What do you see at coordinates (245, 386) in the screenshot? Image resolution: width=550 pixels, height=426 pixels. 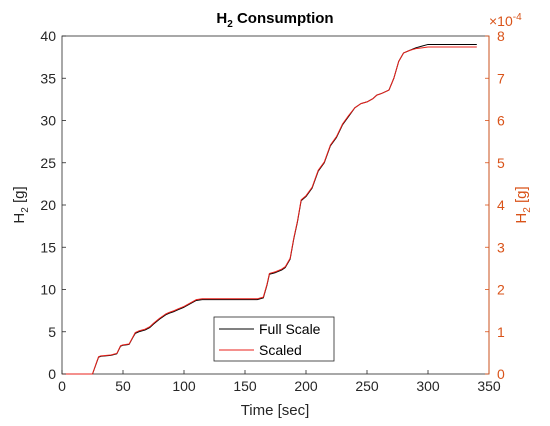 I see `x-tick-label: 150` at bounding box center [245, 386].